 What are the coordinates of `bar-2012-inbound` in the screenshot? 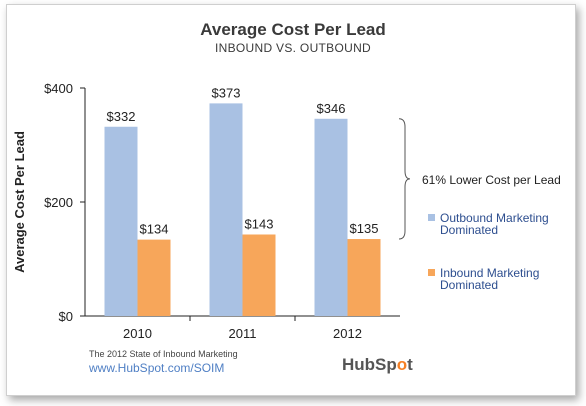 It's located at (364, 277).